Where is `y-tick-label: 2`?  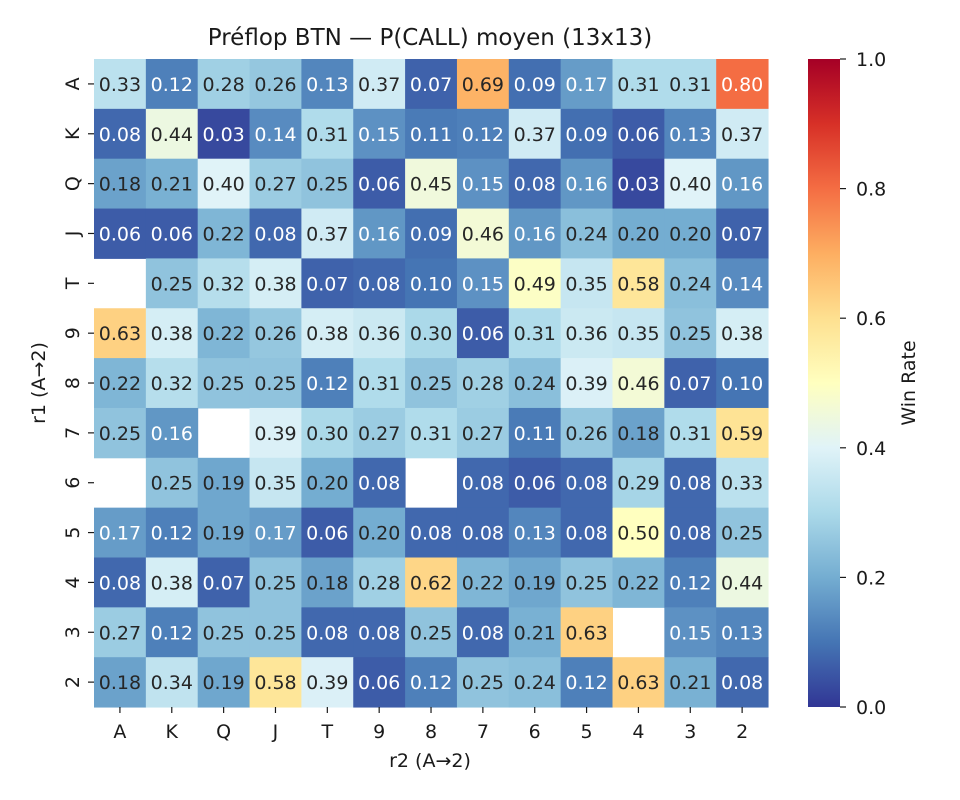
y-tick-label: 2 is located at coordinates (73, 682).